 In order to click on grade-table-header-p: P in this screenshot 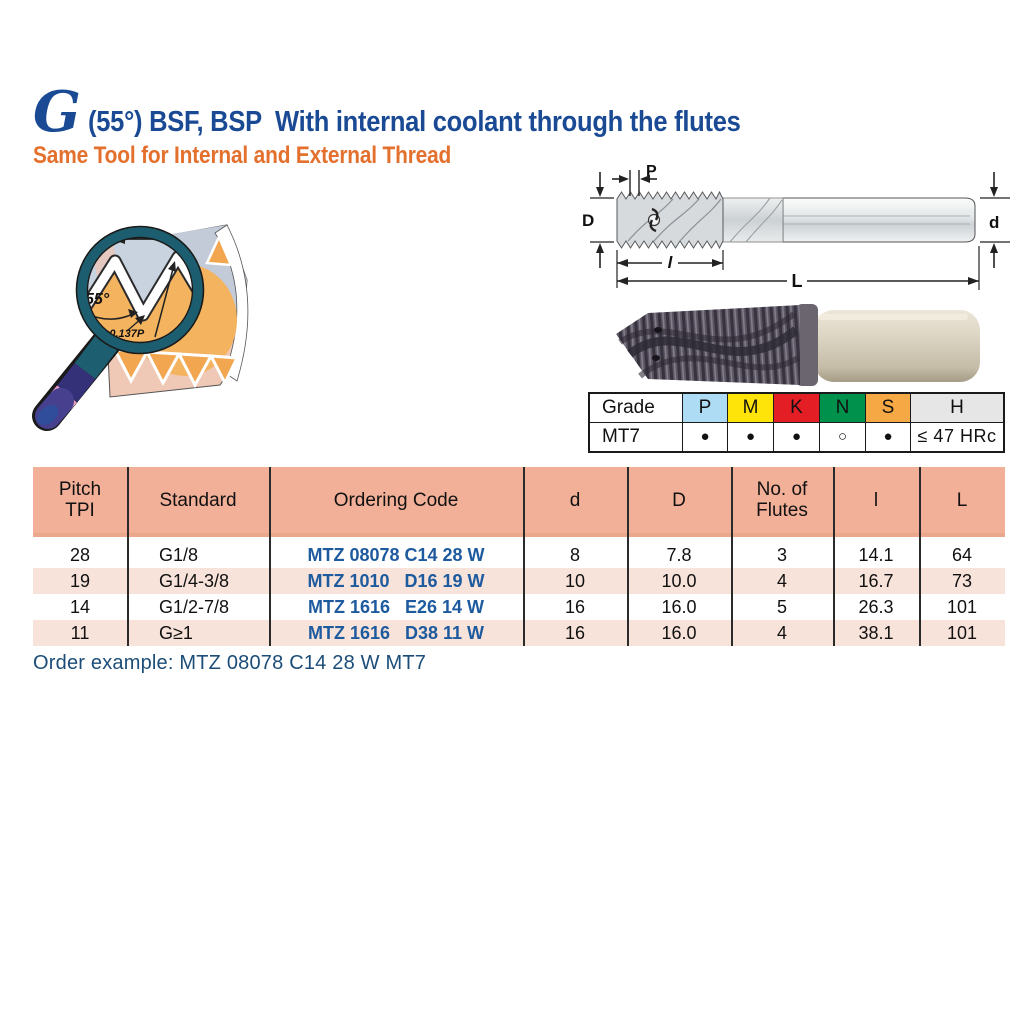, I will do `click(705, 408)`.